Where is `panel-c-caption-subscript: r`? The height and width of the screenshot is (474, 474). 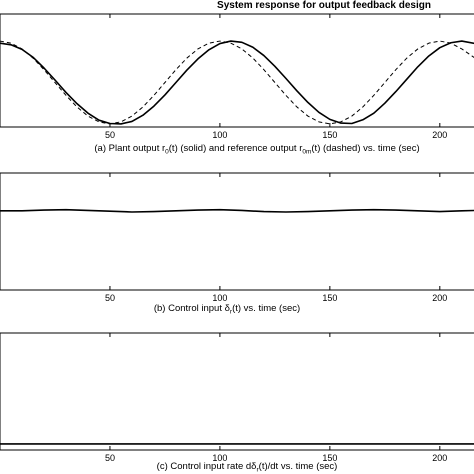 panel-c-caption-subscript: r is located at coordinates (257, 470).